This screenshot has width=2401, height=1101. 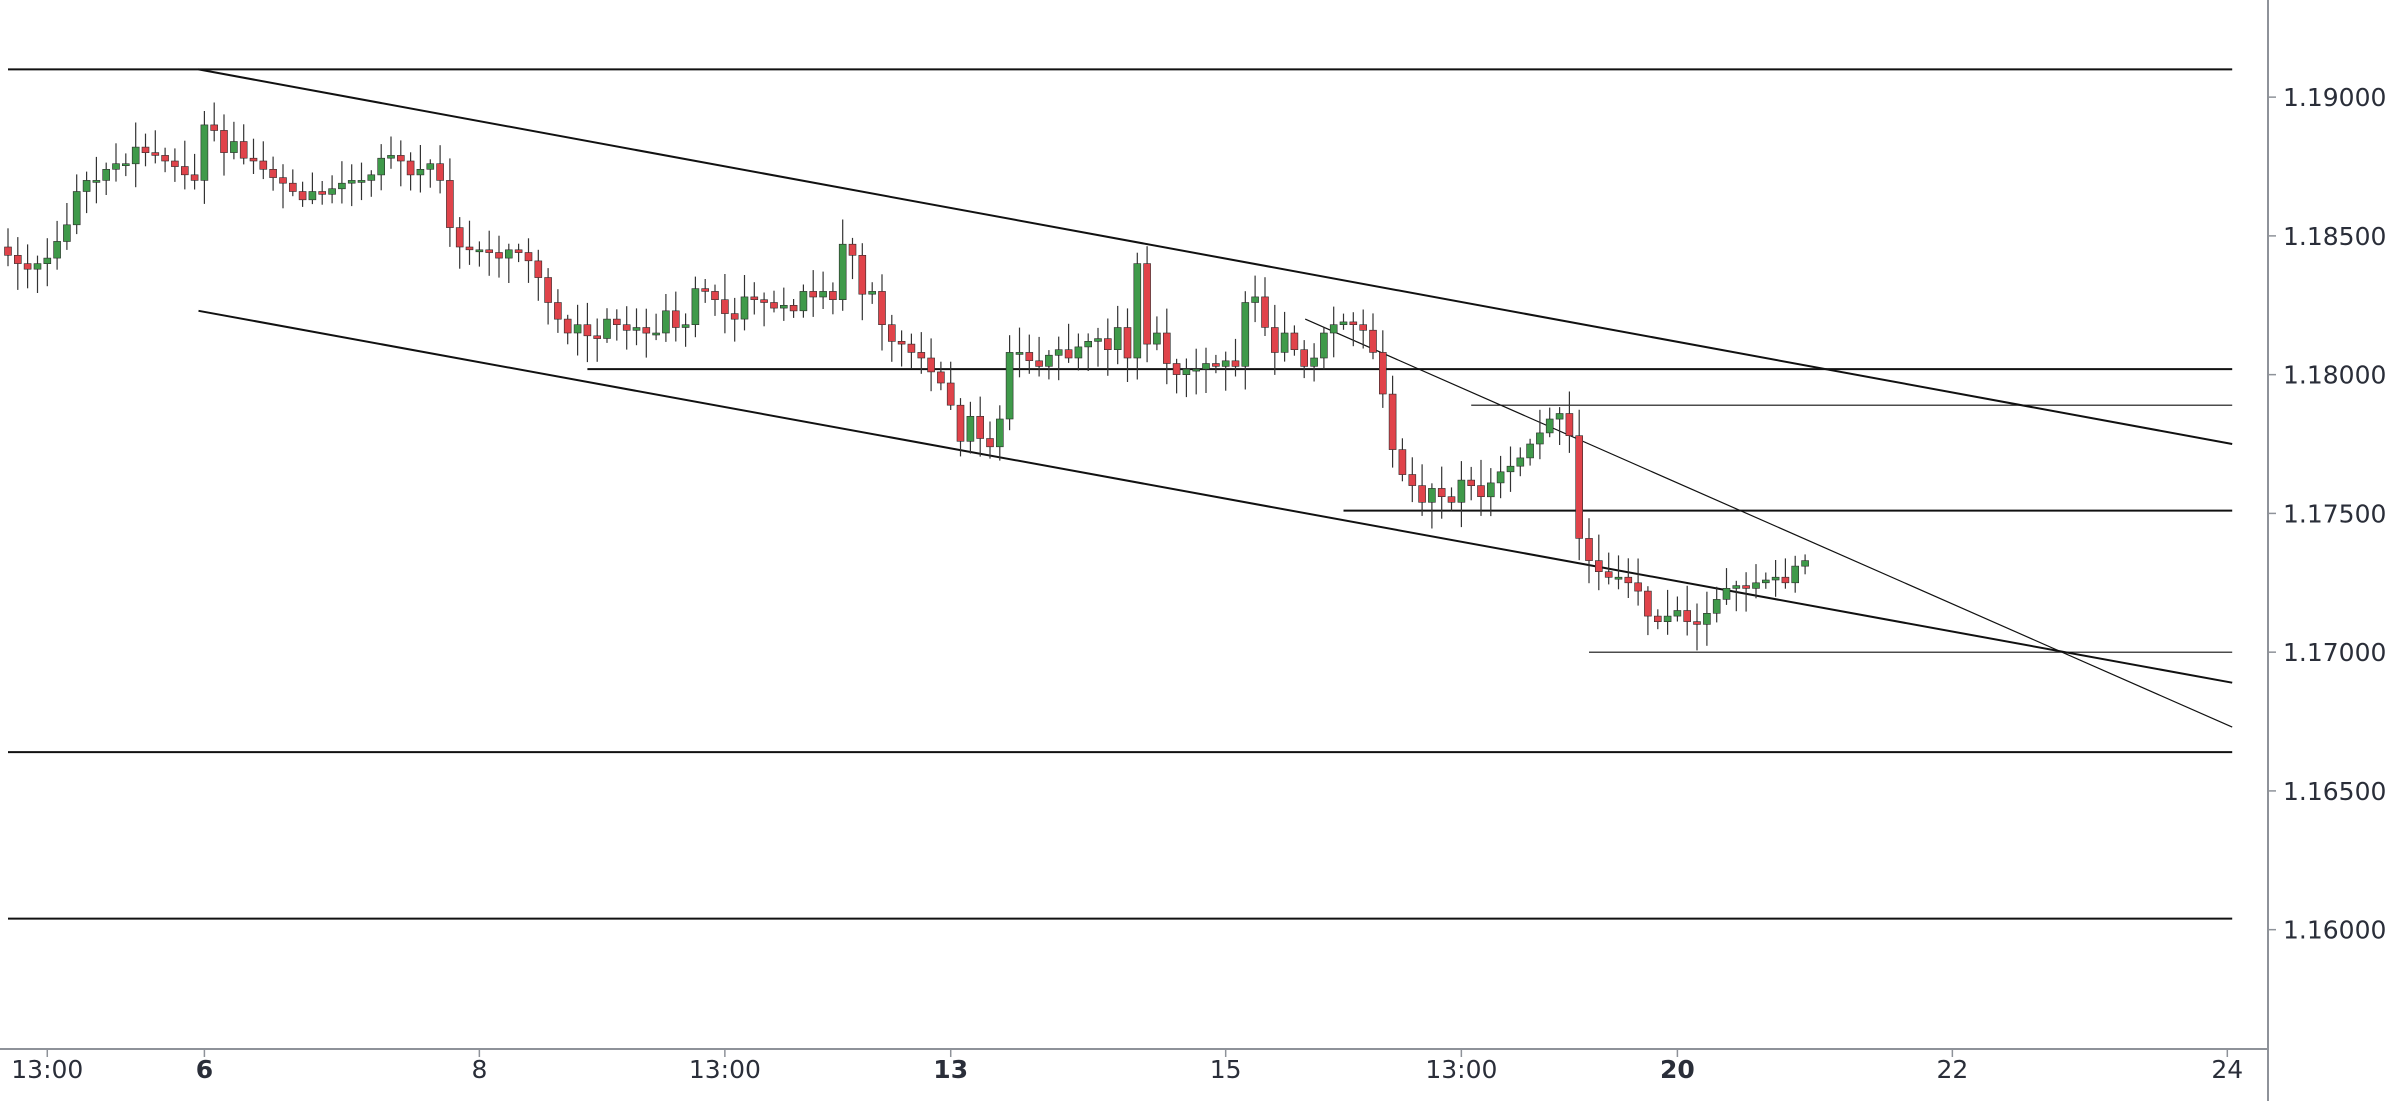 What do you see at coordinates (1768, 523) in the screenshot?
I see `trendline-thin` at bounding box center [1768, 523].